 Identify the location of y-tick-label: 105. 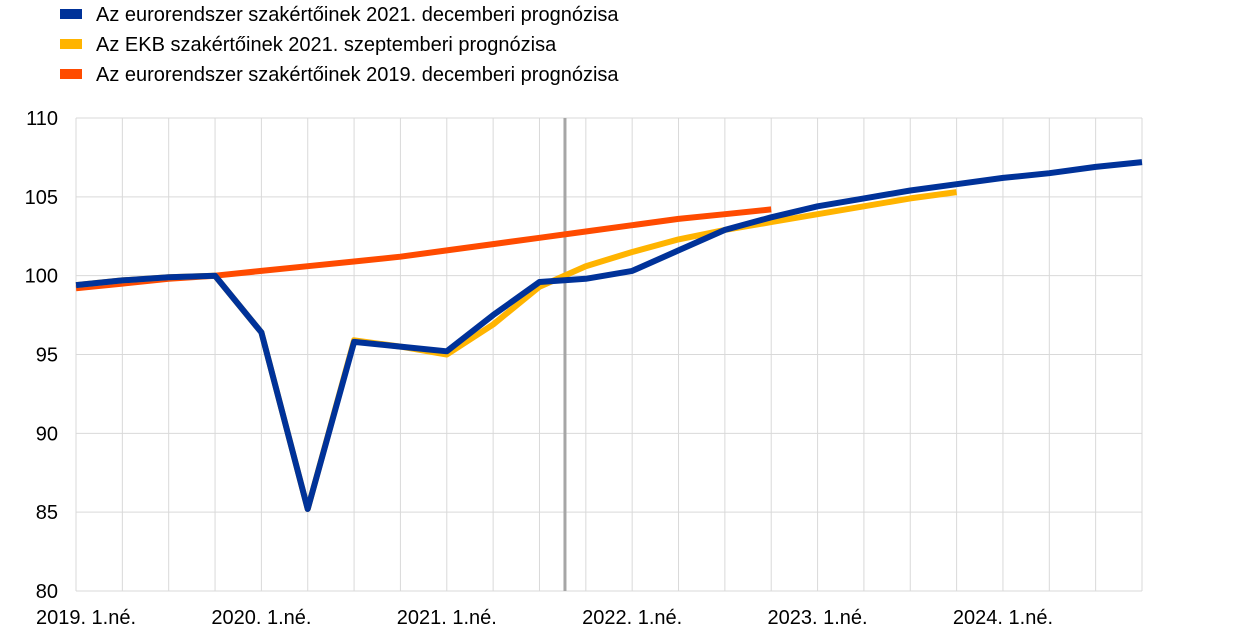
(41, 198).